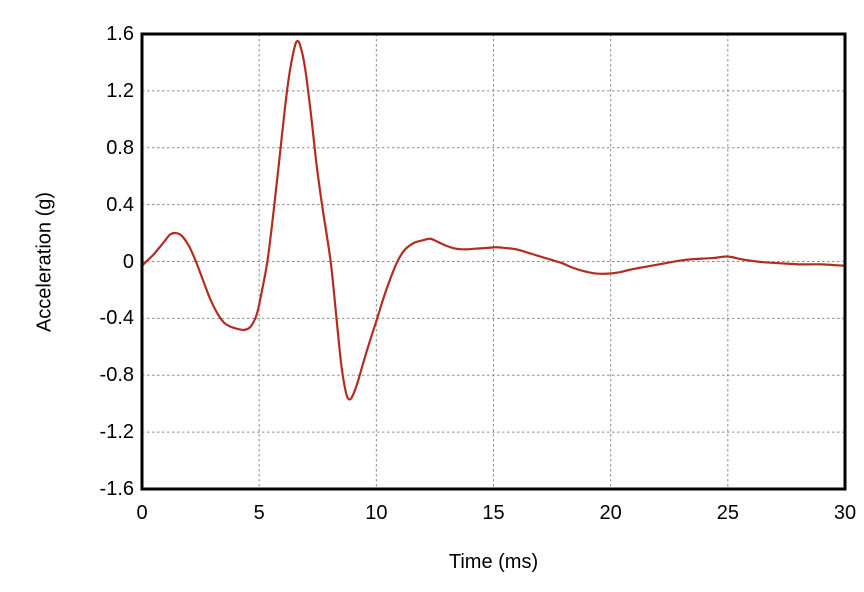  What do you see at coordinates (120, 90) in the screenshot?
I see `y-tick-label-1.2: 1.2` at bounding box center [120, 90].